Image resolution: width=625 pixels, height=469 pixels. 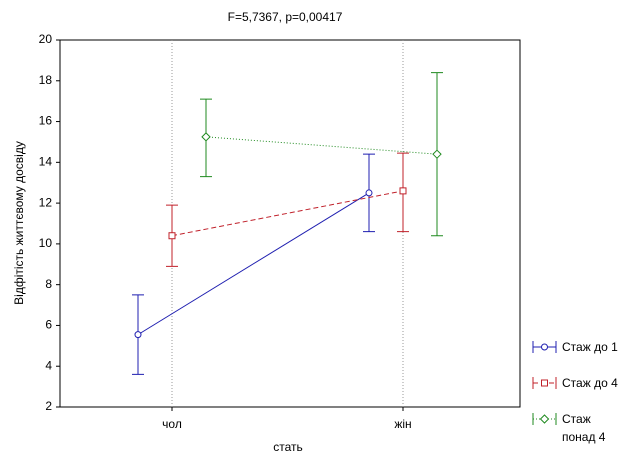 What do you see at coordinates (48, 406) in the screenshot?
I see `y-tick-label: 2` at bounding box center [48, 406].